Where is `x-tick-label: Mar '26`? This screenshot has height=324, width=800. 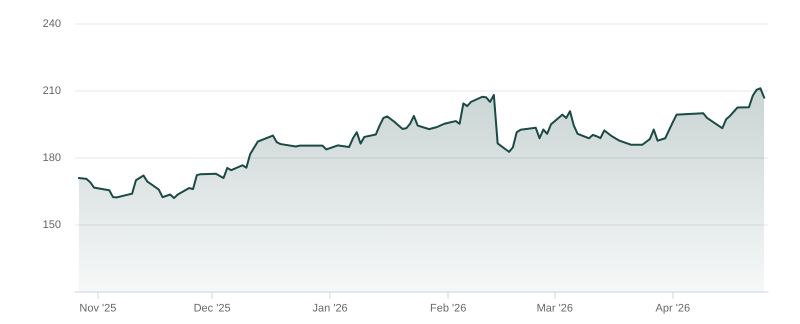
x-tick-label: Mar '26 is located at coordinates (554, 308).